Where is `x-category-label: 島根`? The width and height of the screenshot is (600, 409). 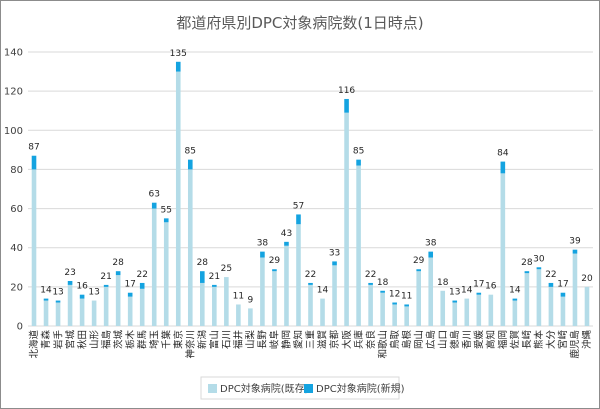 x-category-label: 島根 is located at coordinates (407, 340).